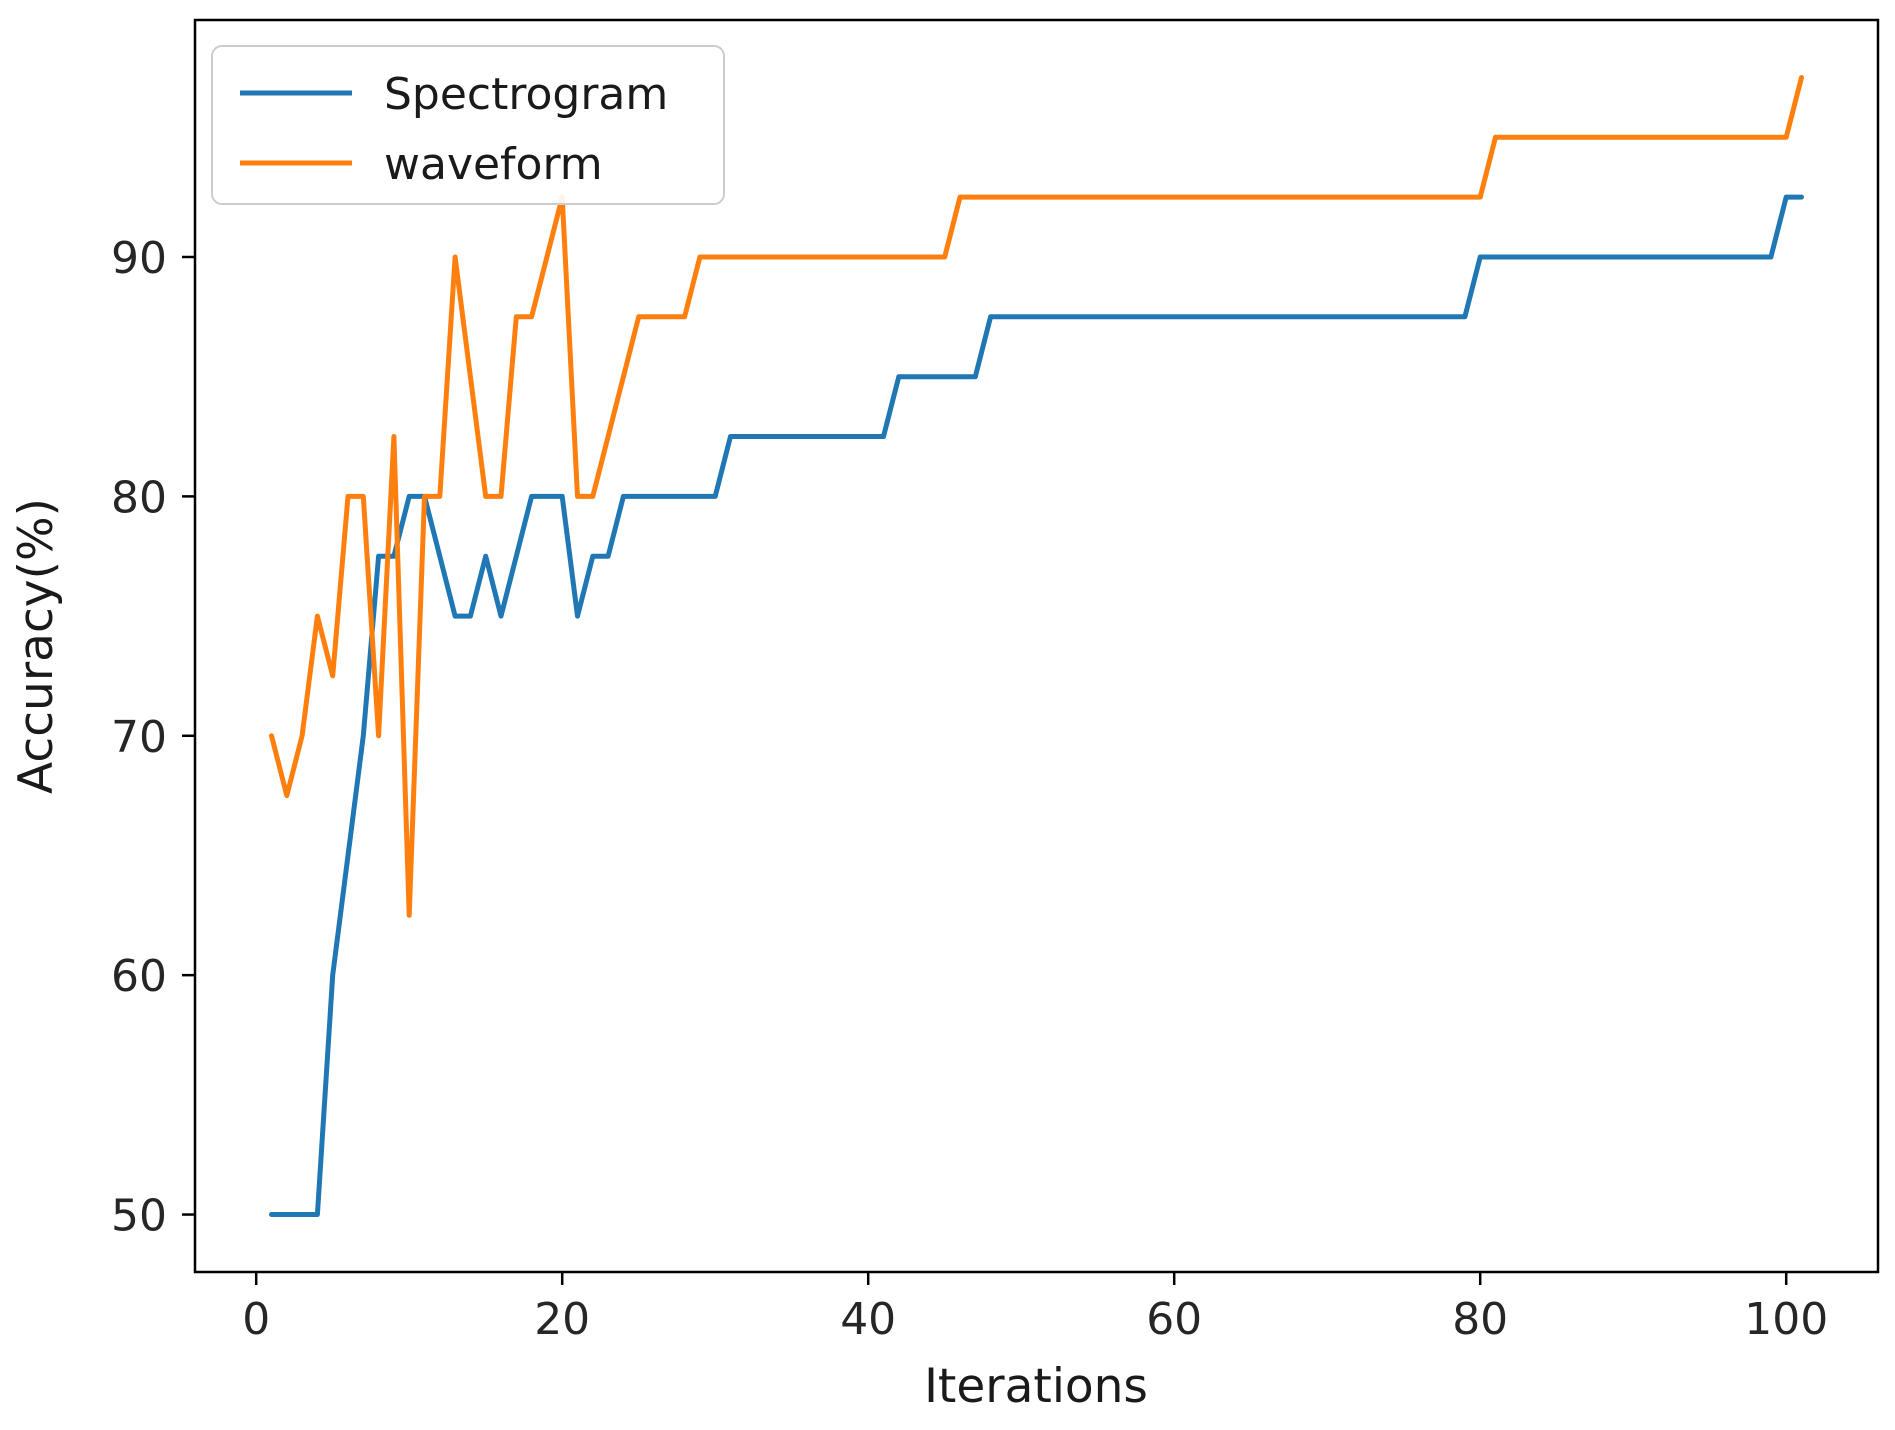  What do you see at coordinates (256, 1319) in the screenshot?
I see `x-tick-label: 0` at bounding box center [256, 1319].